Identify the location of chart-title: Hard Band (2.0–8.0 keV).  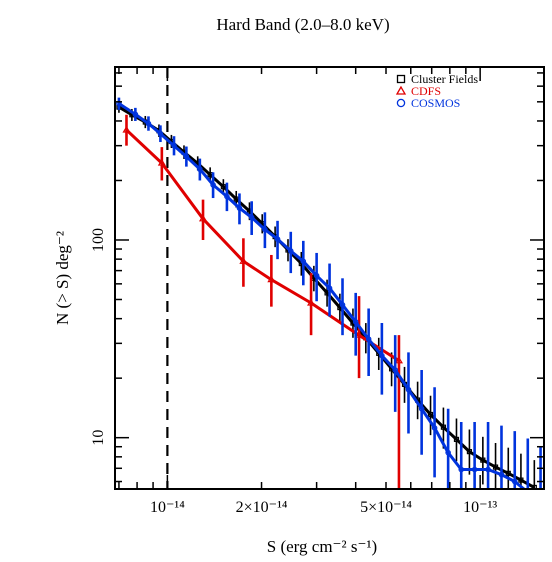
(302, 24).